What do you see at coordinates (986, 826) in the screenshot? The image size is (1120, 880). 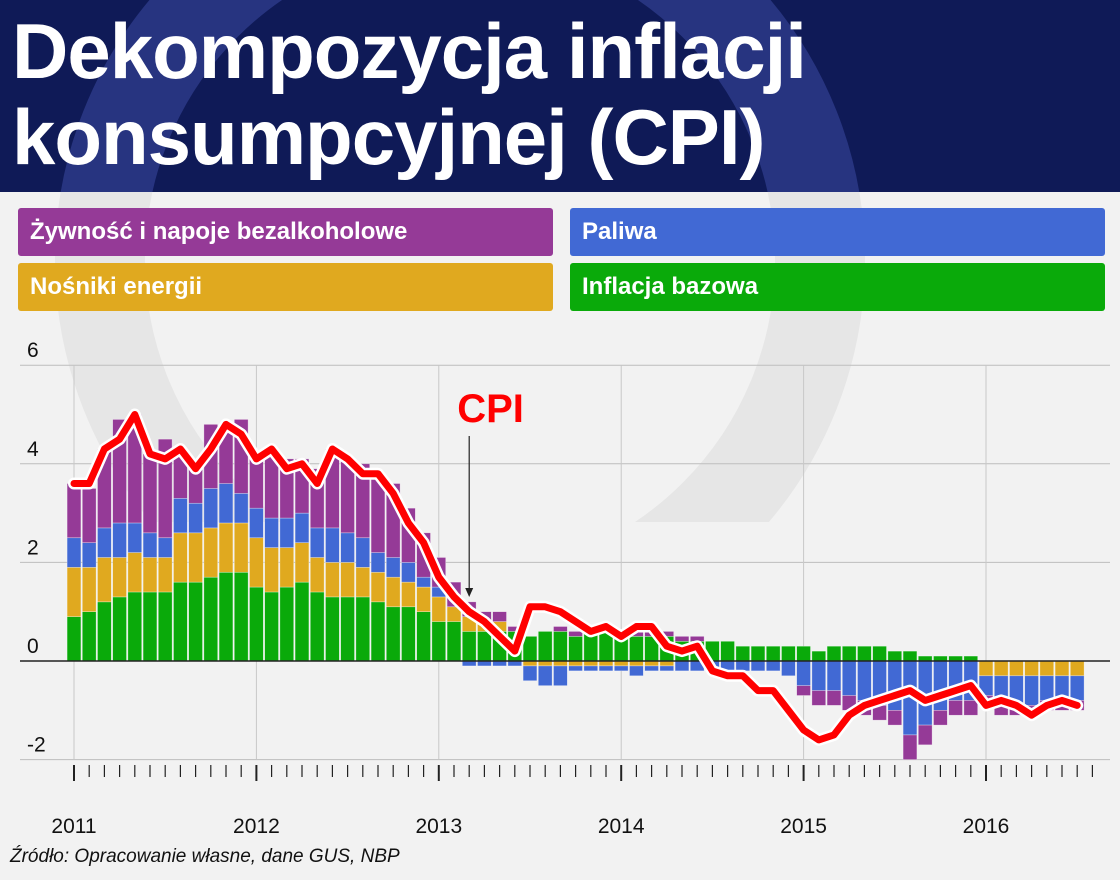 I see `x-tick-label: 2016` at bounding box center [986, 826].